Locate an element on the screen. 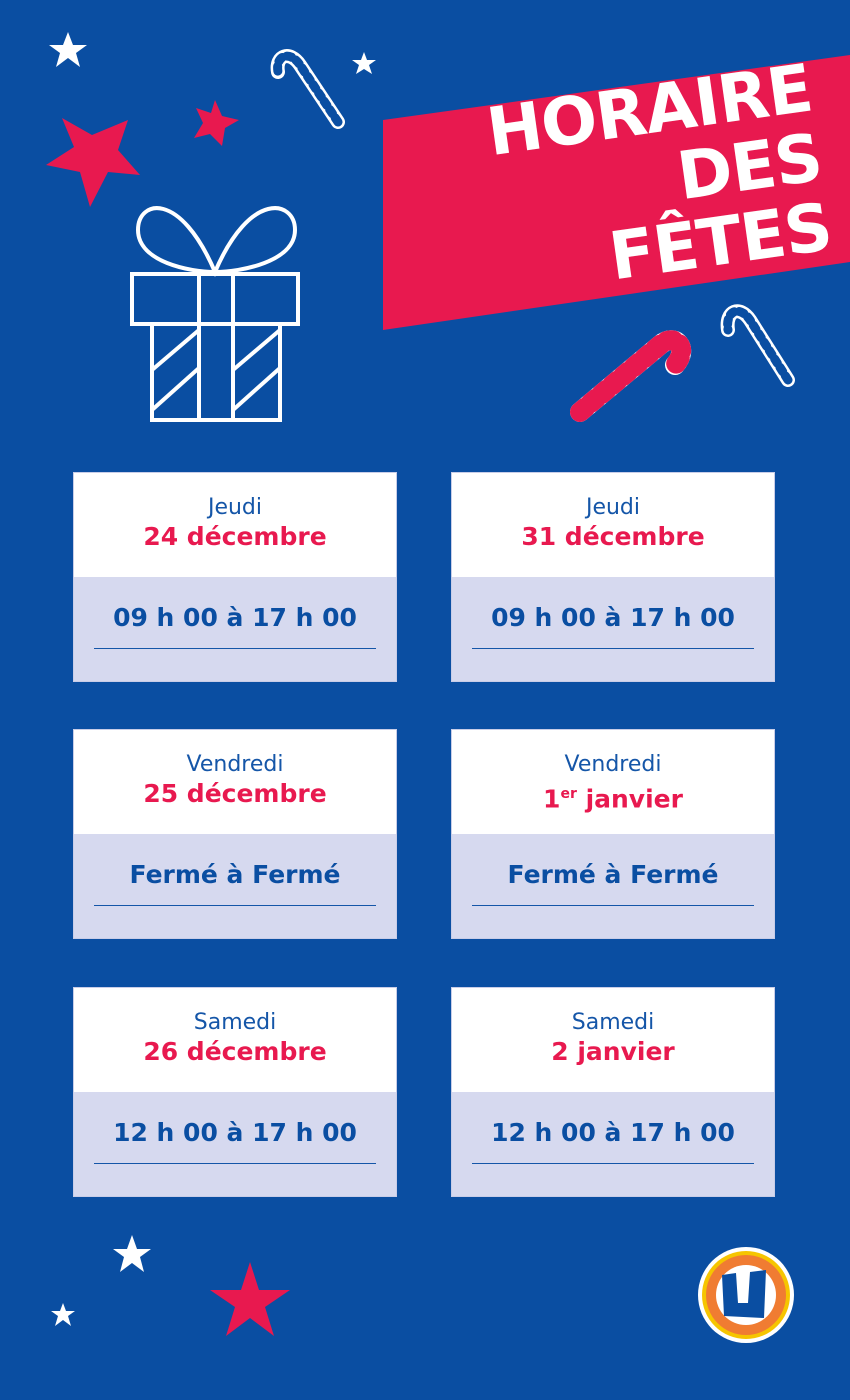  date-label: 31 décembre is located at coordinates (613, 536).